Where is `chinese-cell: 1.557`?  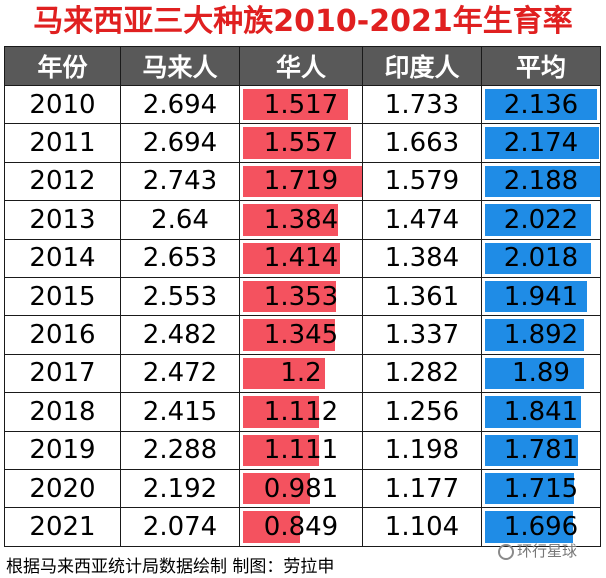 chinese-cell: 1.557 is located at coordinates (301, 143).